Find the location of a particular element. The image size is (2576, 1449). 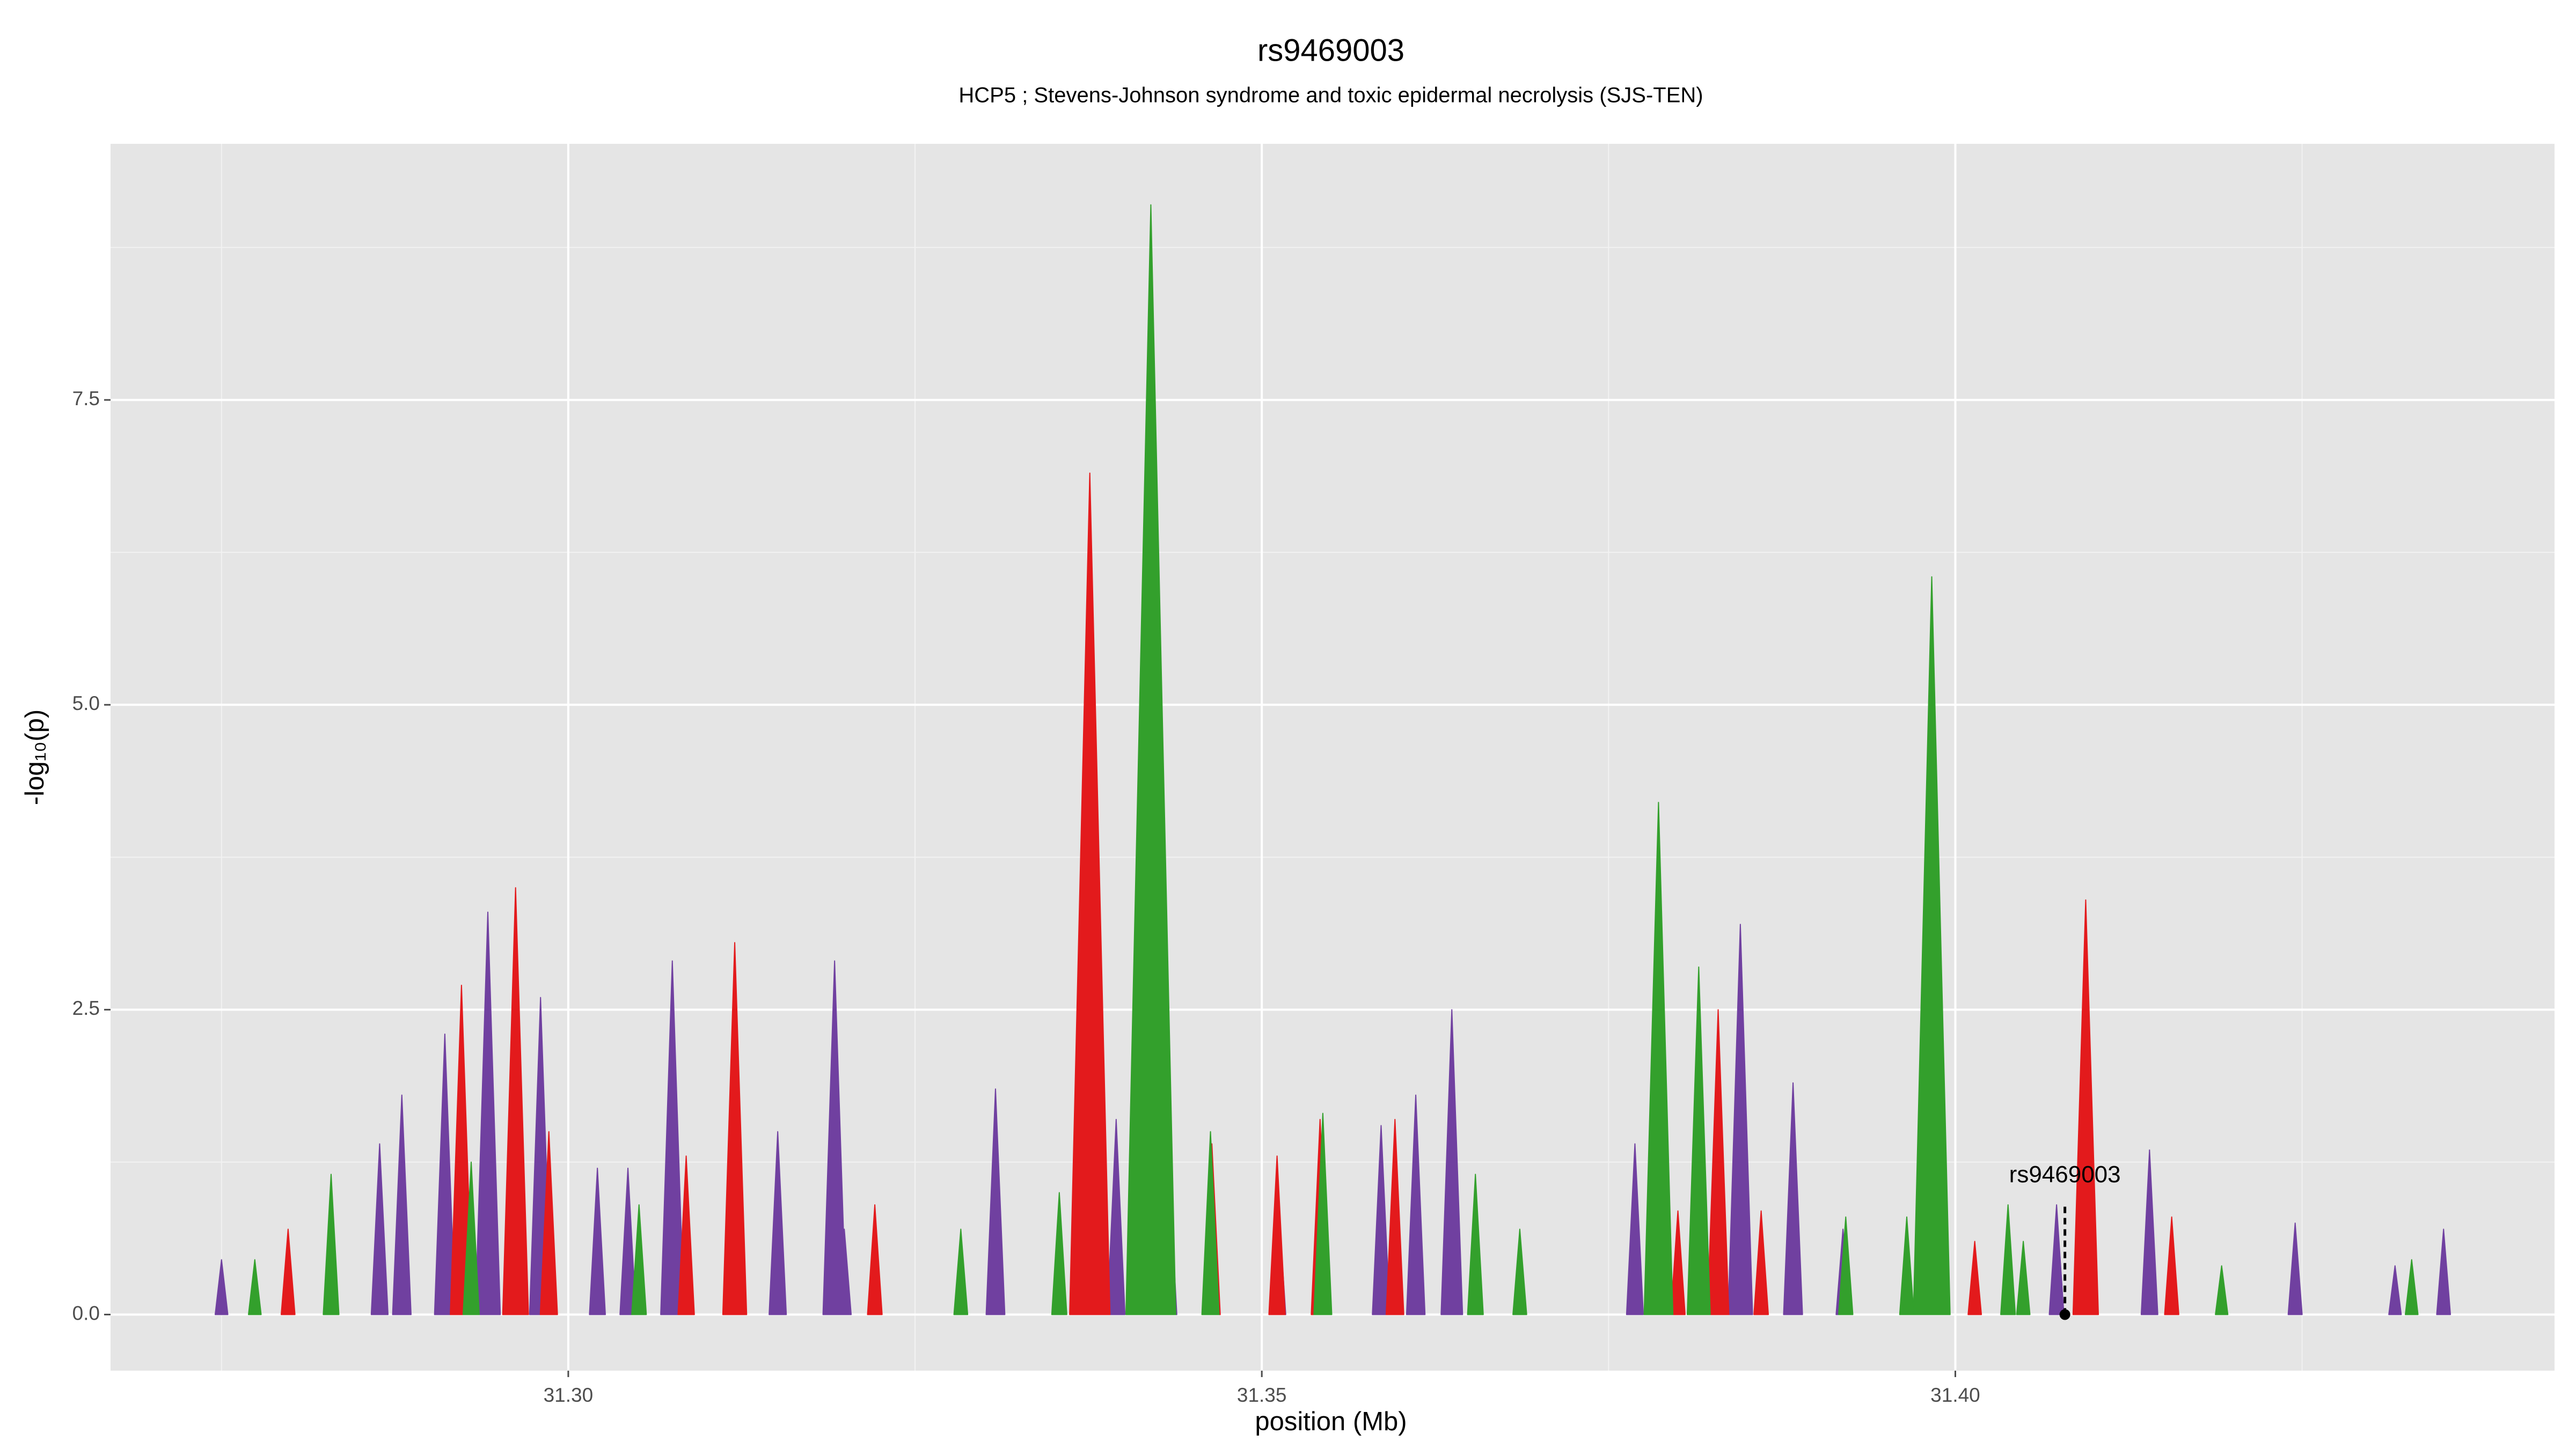

x-tick-label: 31.35 is located at coordinates (1262, 1395).